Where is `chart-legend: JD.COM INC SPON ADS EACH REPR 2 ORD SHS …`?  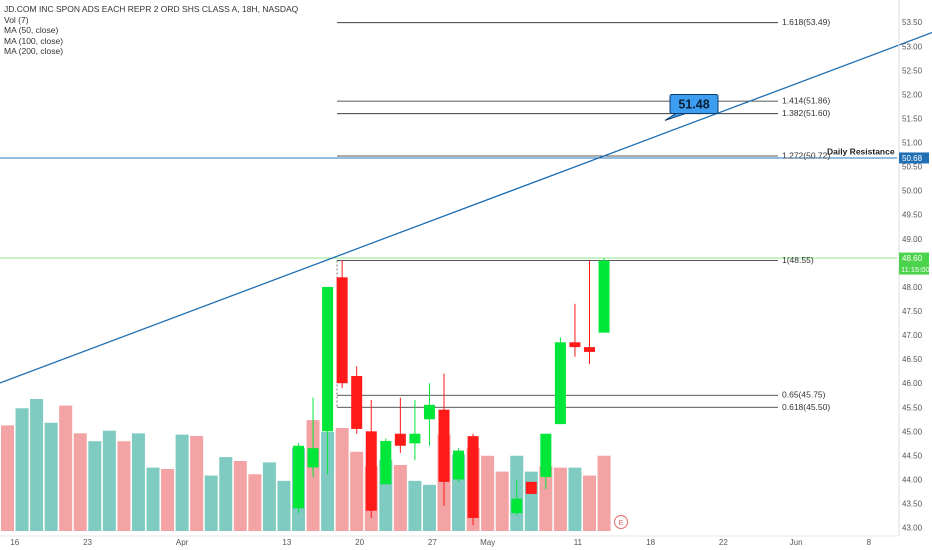 chart-legend: JD.COM INC SPON ADS EACH REPR 2 ORD SHS … is located at coordinates (151, 30).